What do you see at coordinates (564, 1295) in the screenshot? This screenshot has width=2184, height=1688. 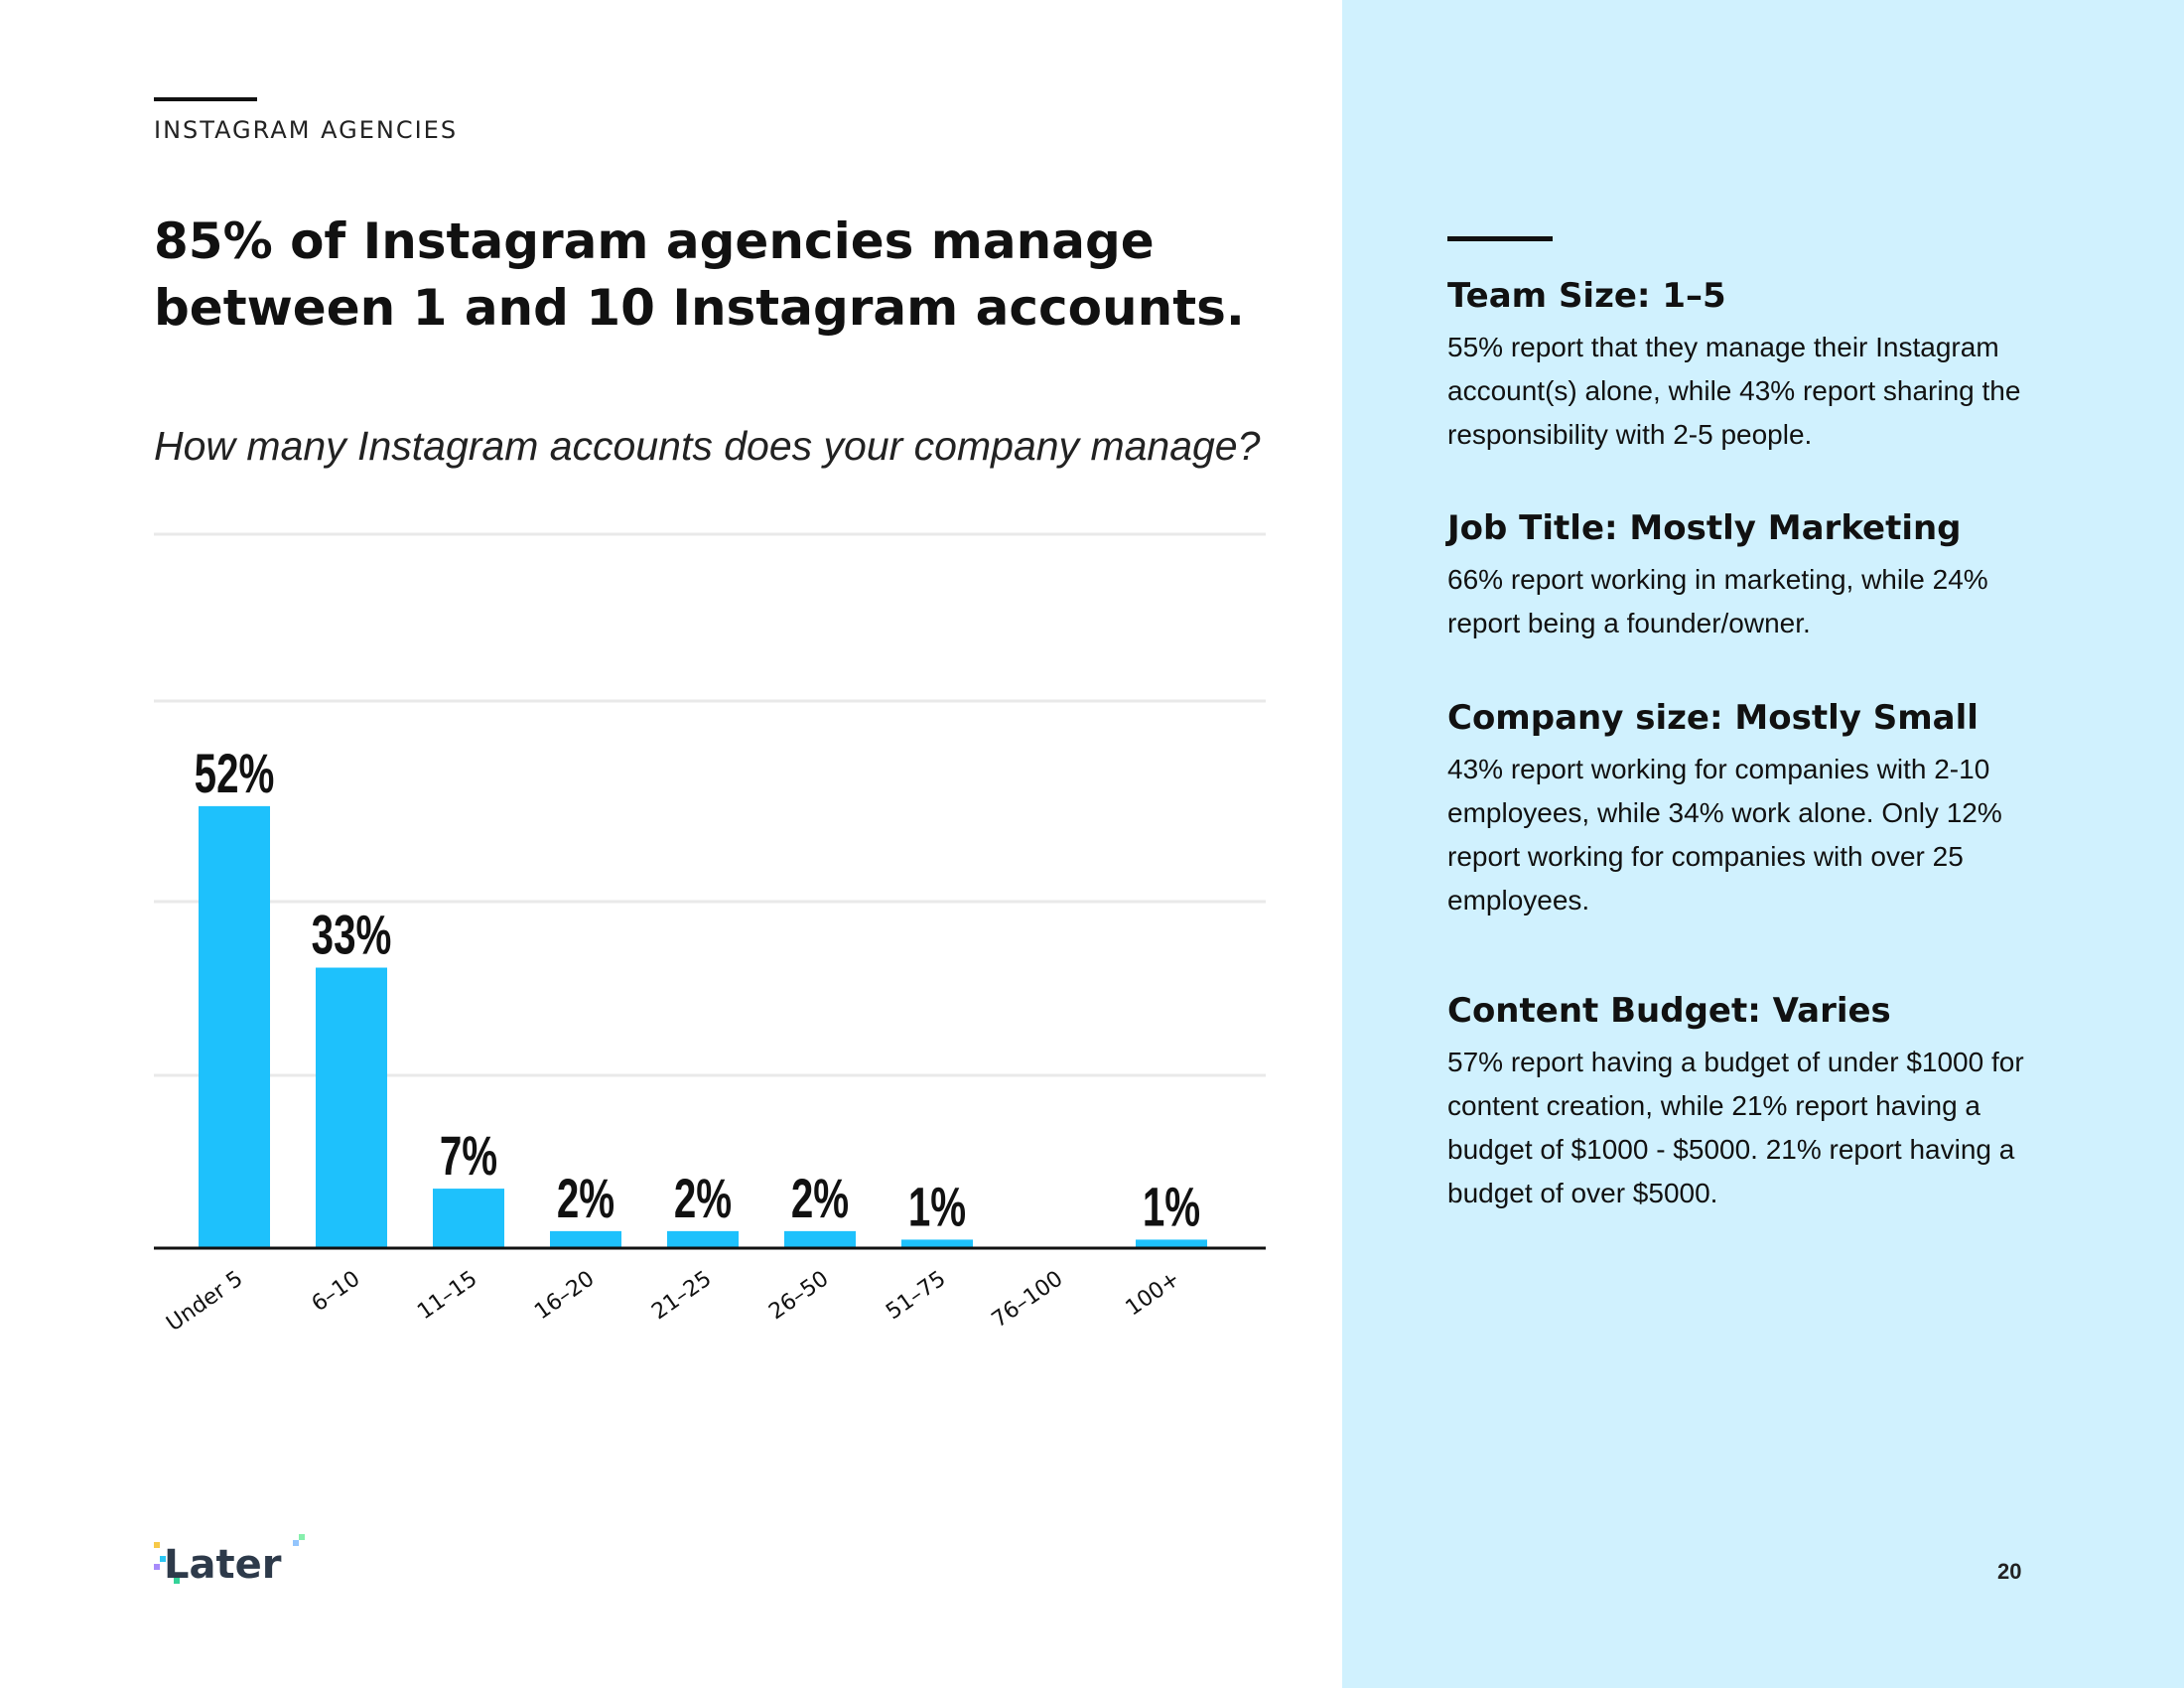 I see `tick-label: 16–20` at bounding box center [564, 1295].